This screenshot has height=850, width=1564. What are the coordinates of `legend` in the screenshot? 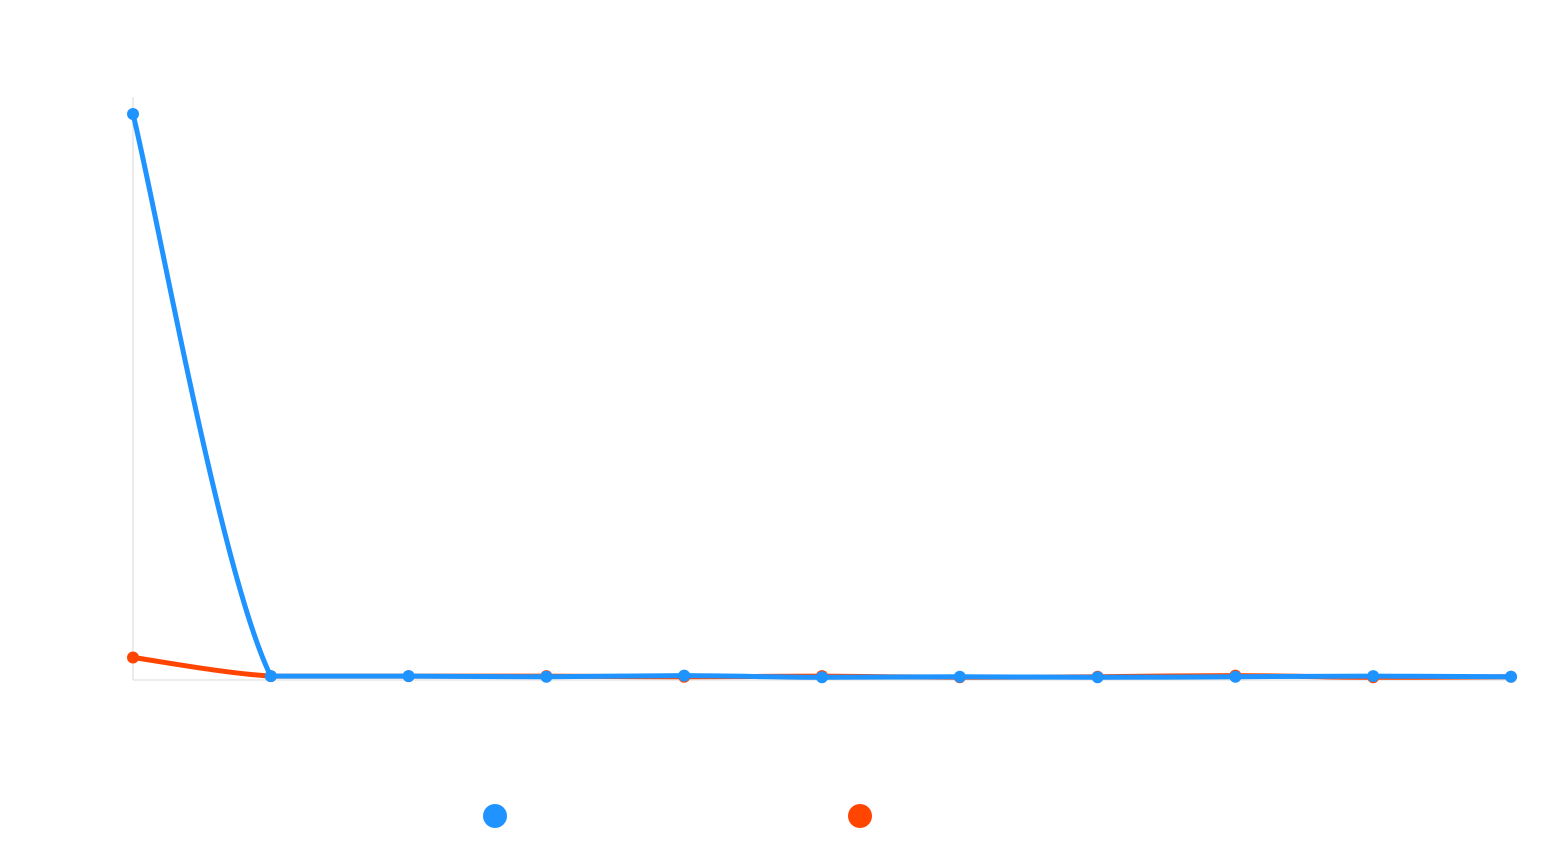 It's located at (677, 816).